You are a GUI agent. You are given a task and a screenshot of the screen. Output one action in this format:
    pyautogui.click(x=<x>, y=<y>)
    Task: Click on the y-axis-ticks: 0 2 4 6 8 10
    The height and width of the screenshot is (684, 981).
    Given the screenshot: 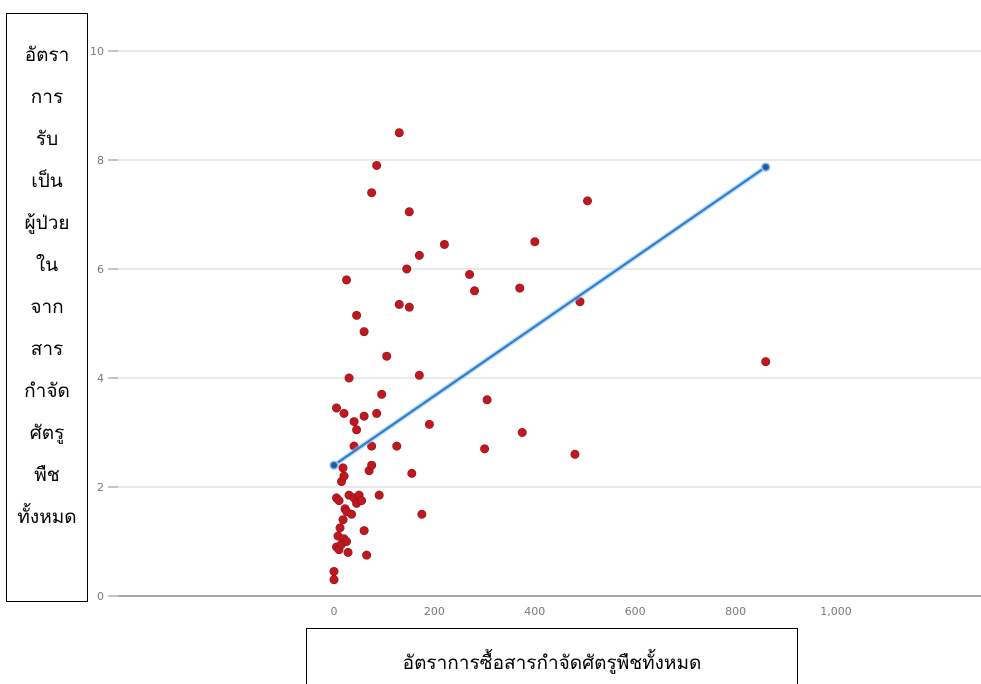 What is the action you would take?
    pyautogui.click(x=97, y=324)
    